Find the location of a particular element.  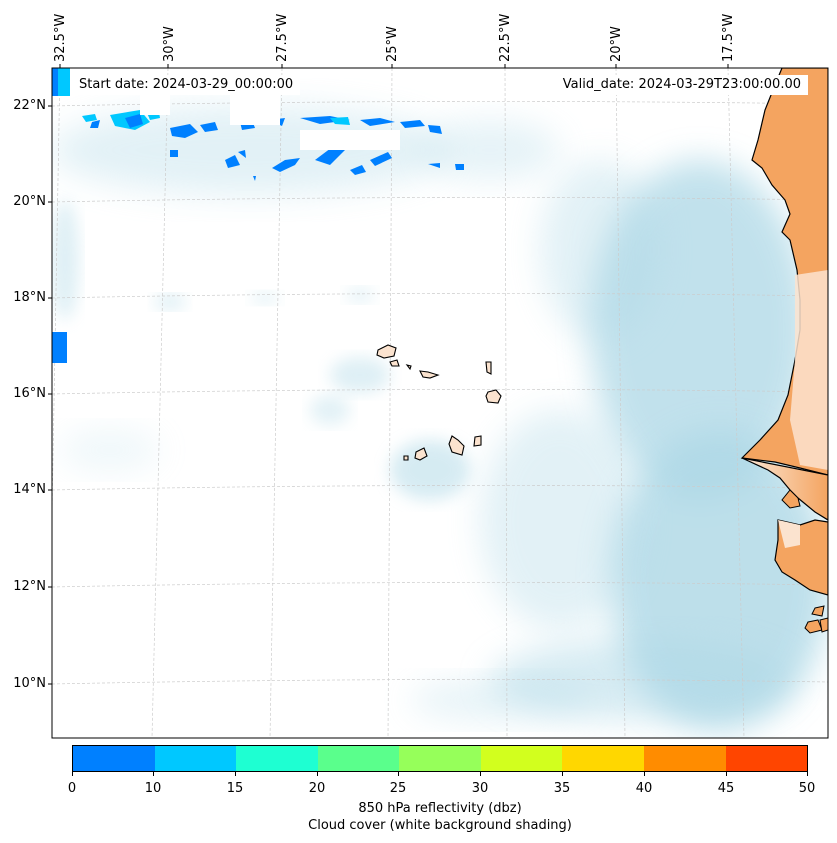

latitude-label: 12°N is located at coordinates (29, 586).